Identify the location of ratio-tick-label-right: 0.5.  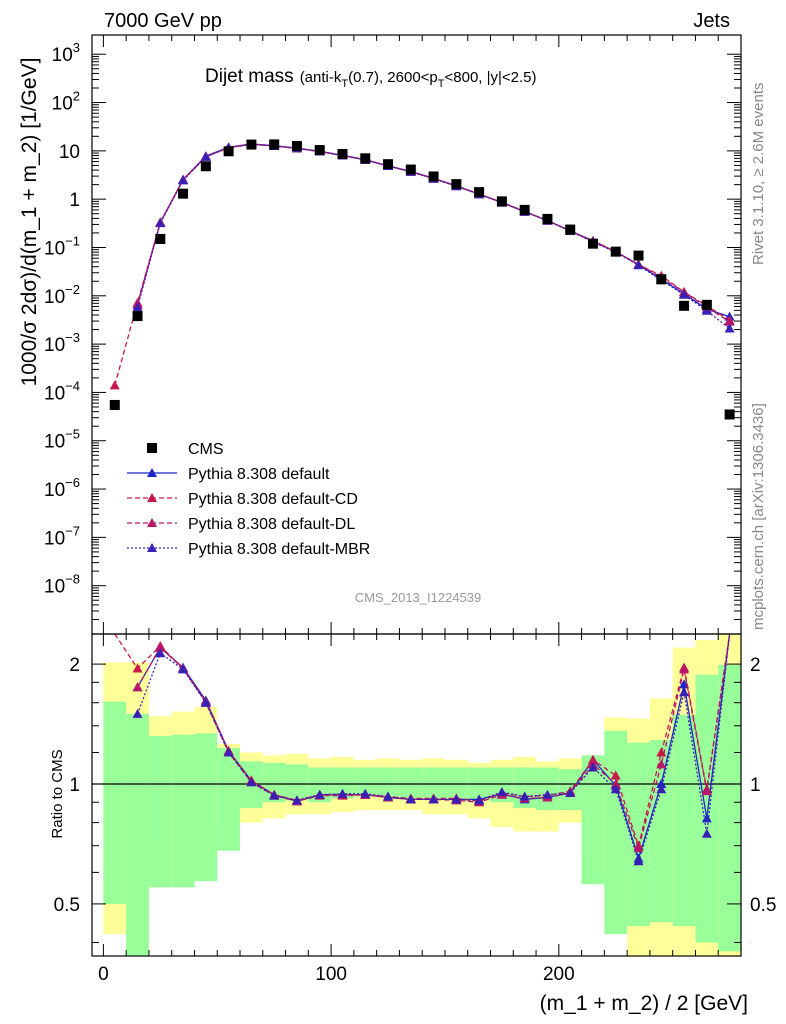
(763, 905).